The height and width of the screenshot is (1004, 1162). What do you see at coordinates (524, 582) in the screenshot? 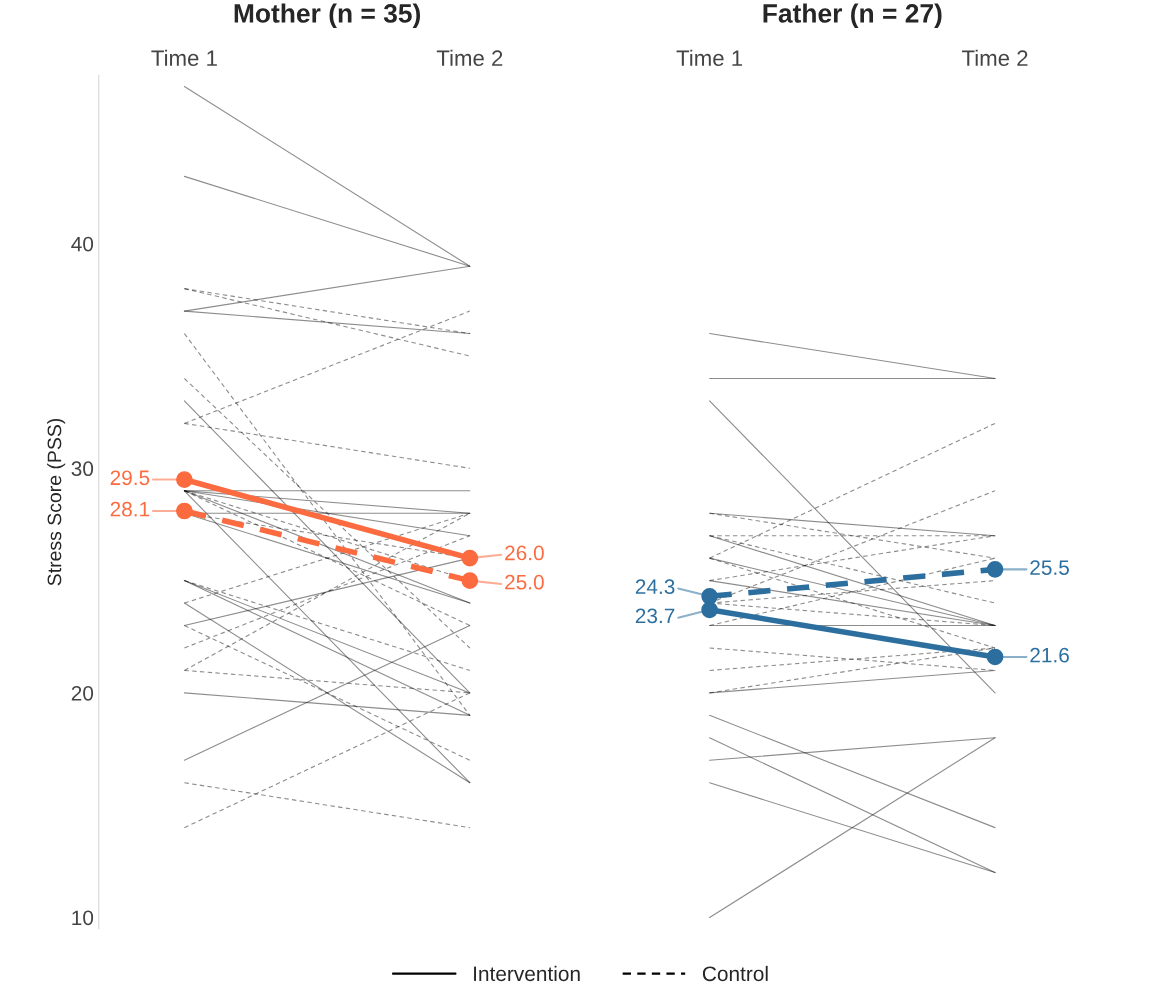
I see `data-label: 25.0` at bounding box center [524, 582].